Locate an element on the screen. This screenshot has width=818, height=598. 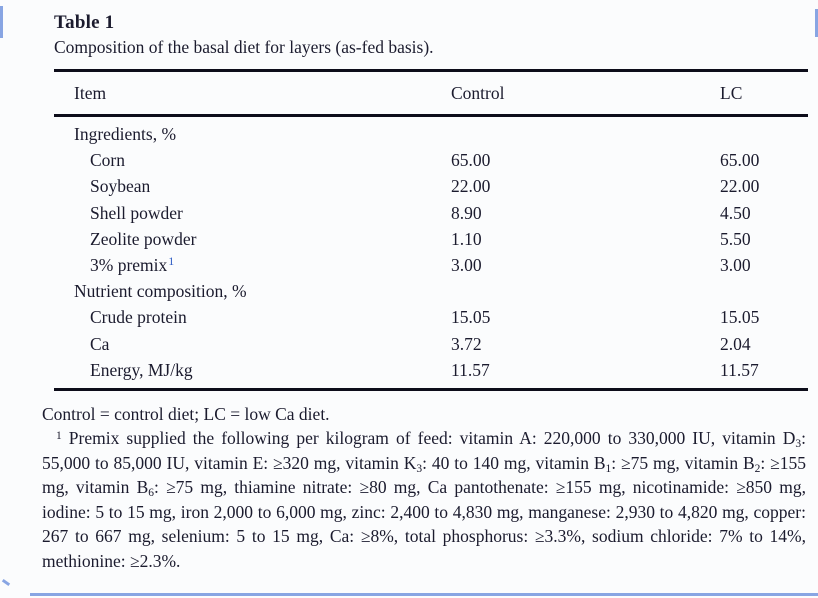
header-row: Item Control LC is located at coordinates (431, 93).